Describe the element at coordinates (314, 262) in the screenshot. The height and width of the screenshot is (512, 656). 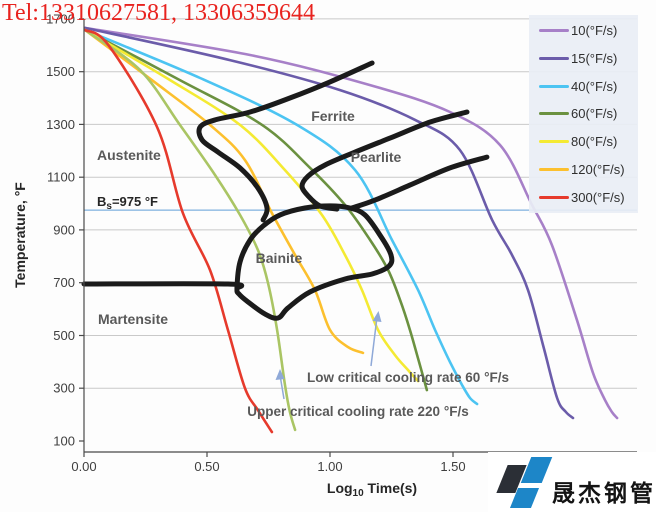
I see `bainite-loop-curve` at that location.